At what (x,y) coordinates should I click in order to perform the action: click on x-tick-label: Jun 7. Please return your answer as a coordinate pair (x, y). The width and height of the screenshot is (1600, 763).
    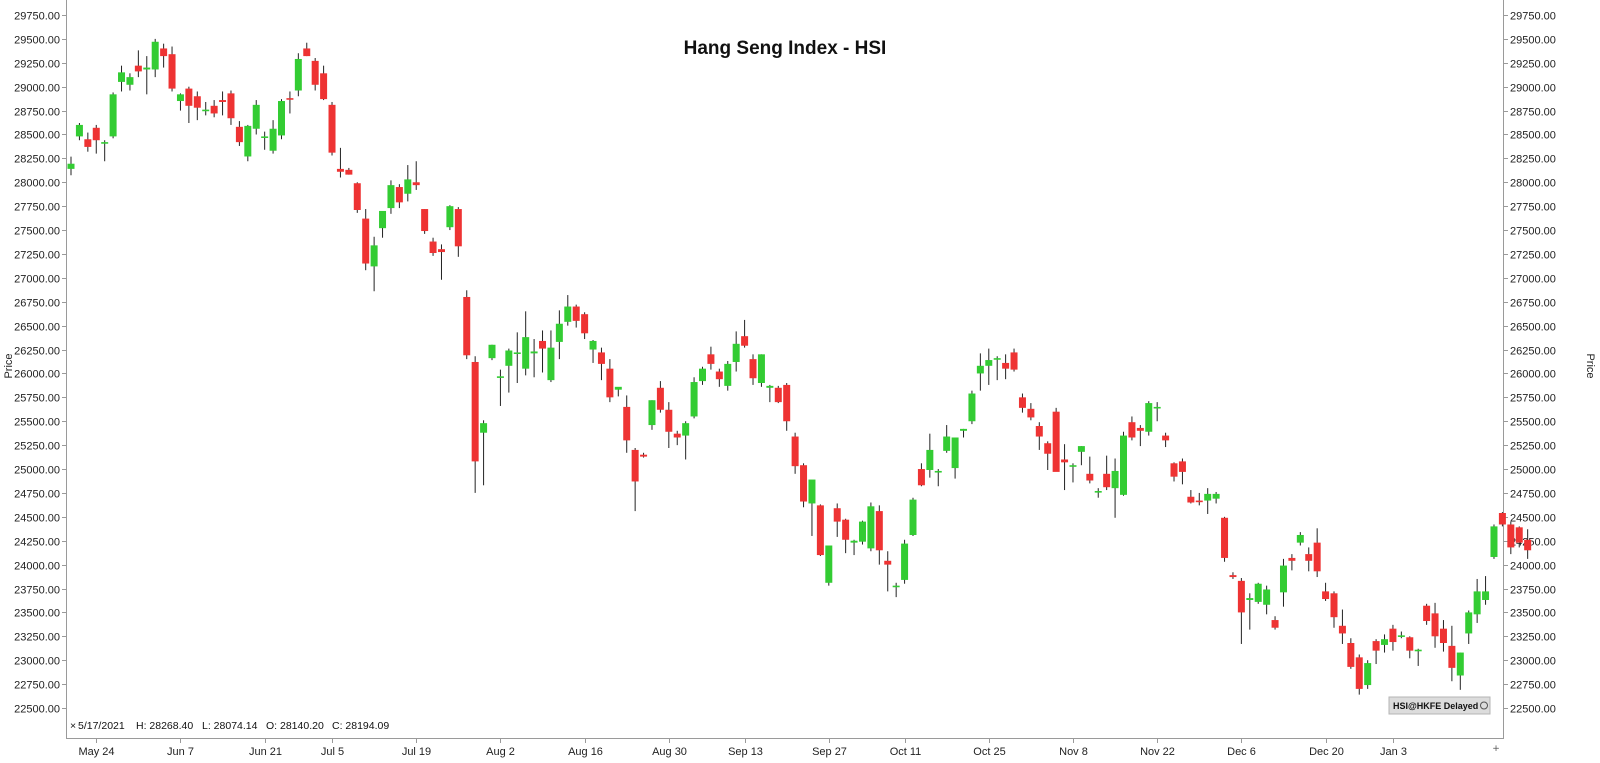
    Looking at the image, I should click on (180, 752).